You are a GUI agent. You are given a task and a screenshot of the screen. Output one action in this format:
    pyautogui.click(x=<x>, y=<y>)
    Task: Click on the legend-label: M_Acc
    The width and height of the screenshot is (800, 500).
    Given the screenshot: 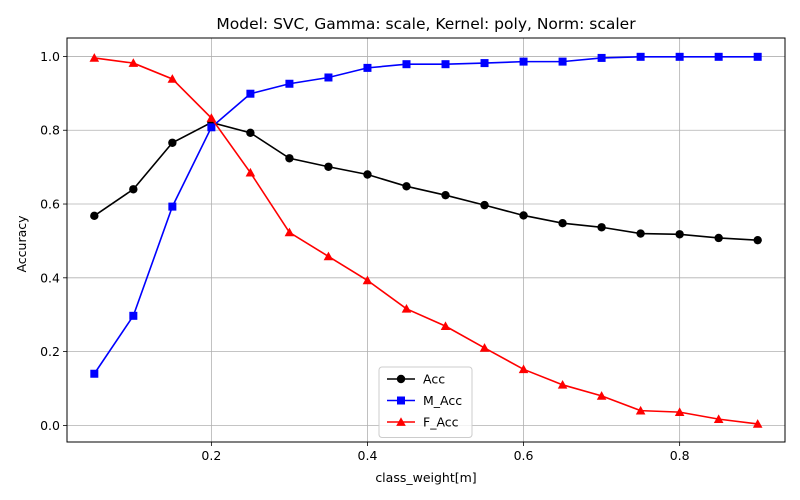 What is the action you would take?
    pyautogui.click(x=442, y=400)
    